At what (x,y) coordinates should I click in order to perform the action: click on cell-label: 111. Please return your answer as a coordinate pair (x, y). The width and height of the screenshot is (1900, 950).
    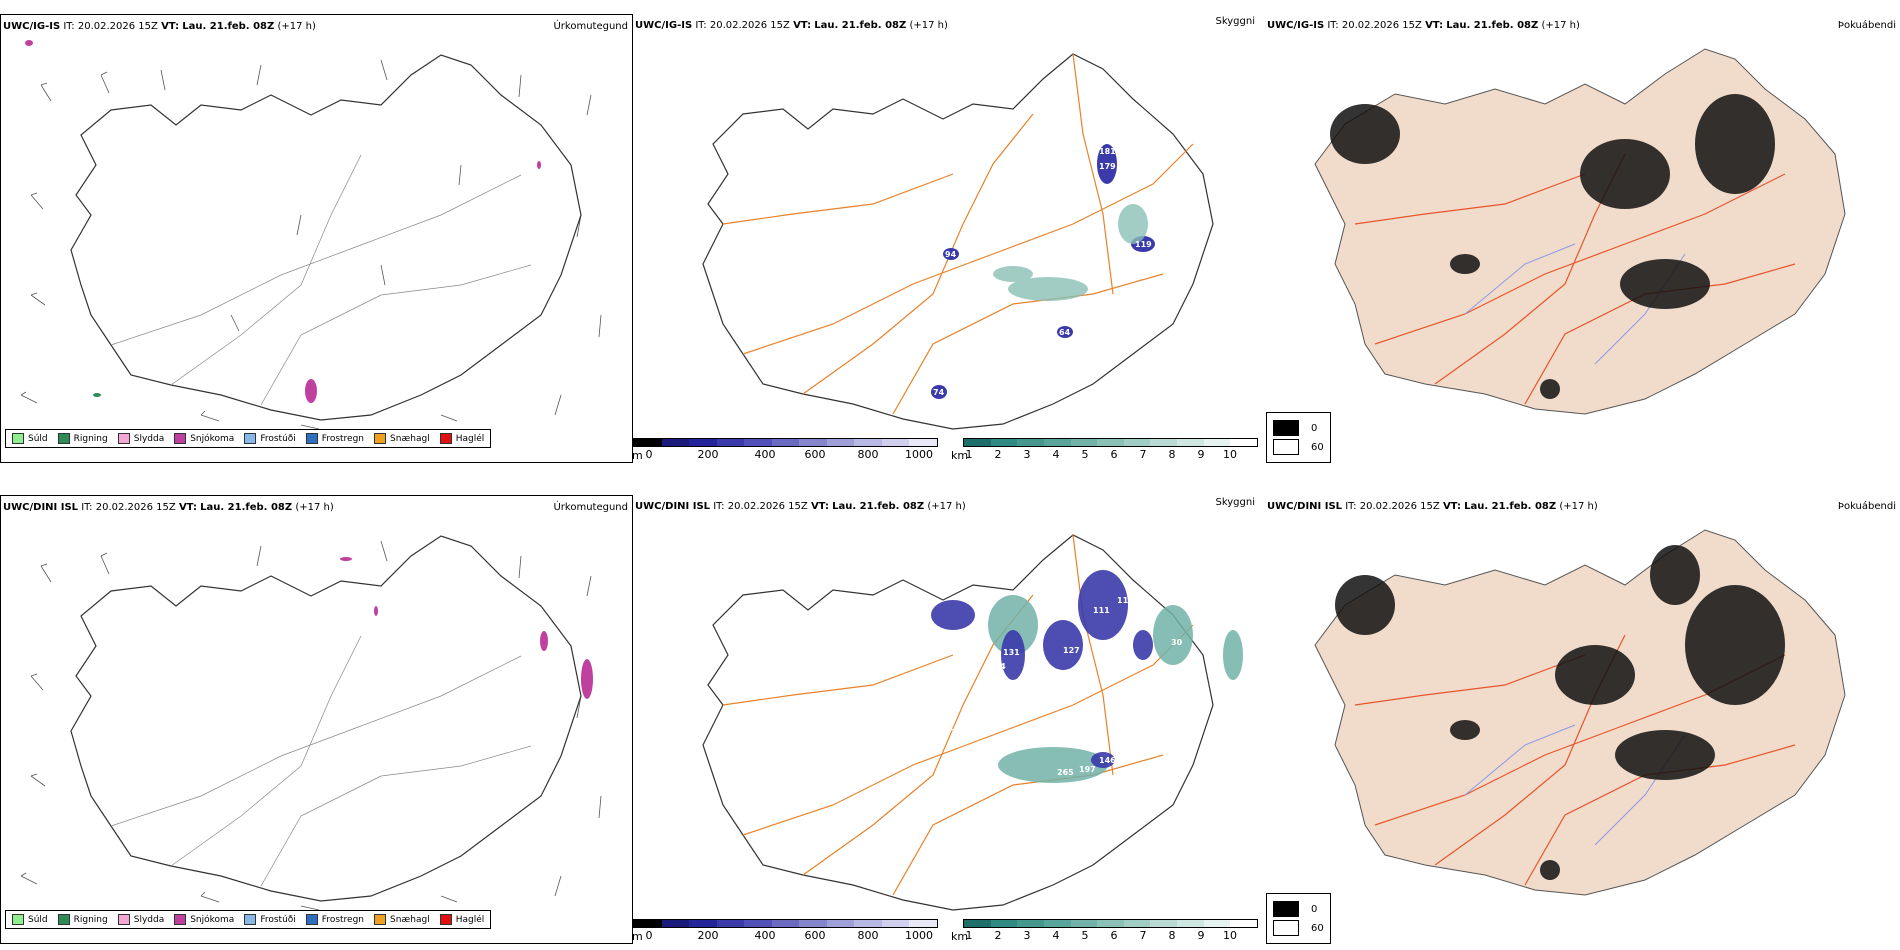
    Looking at the image, I should click on (1101, 610).